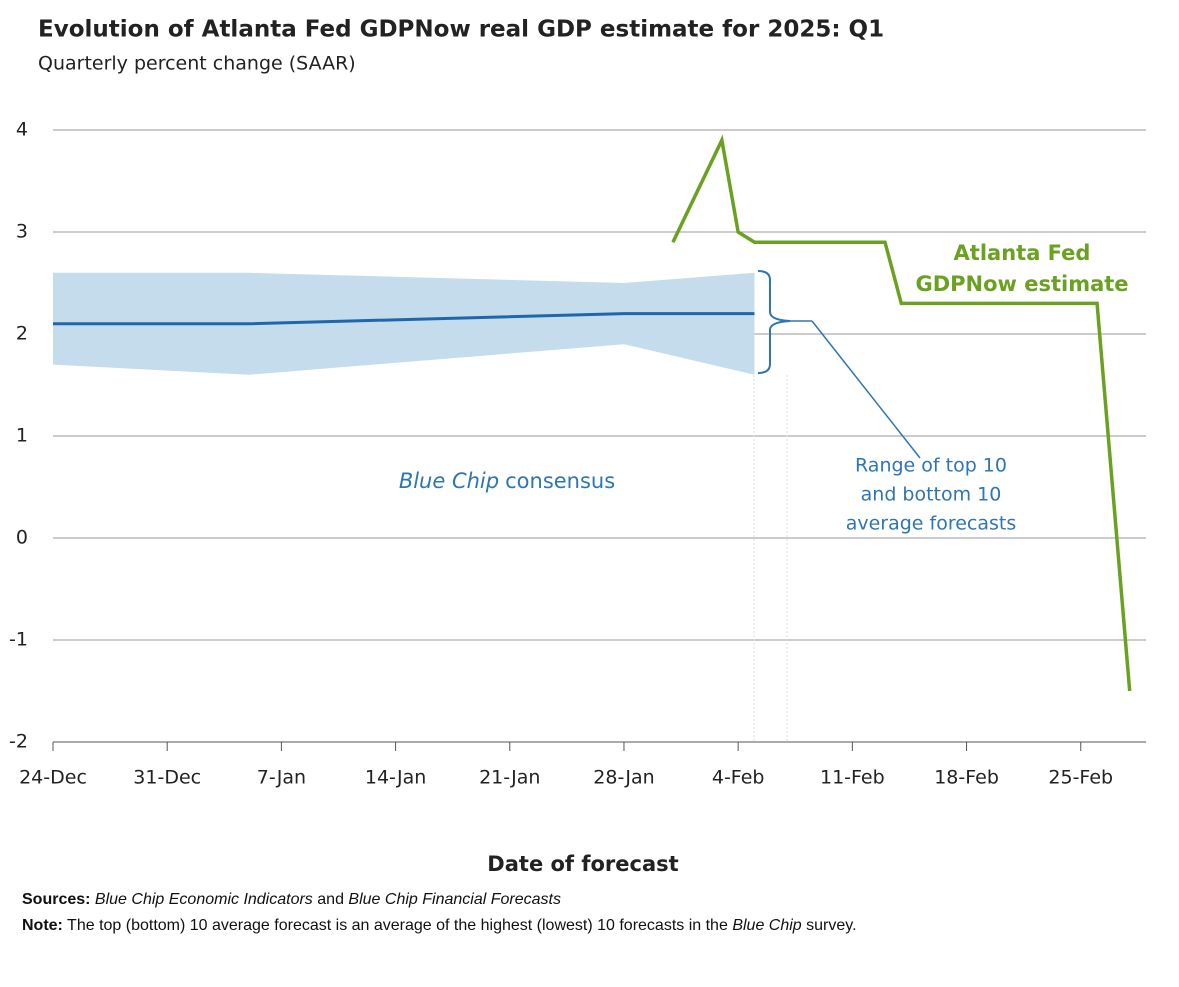 The height and width of the screenshot is (987, 1179). I want to click on annotation: Atlanta Fed, so click(1022, 253).